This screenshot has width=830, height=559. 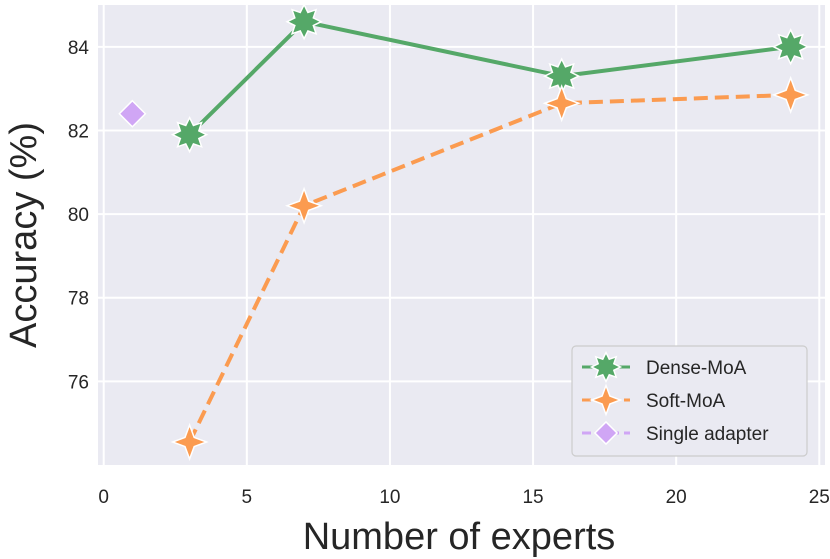 What do you see at coordinates (132, 113) in the screenshot?
I see `single-adapter-point` at bounding box center [132, 113].